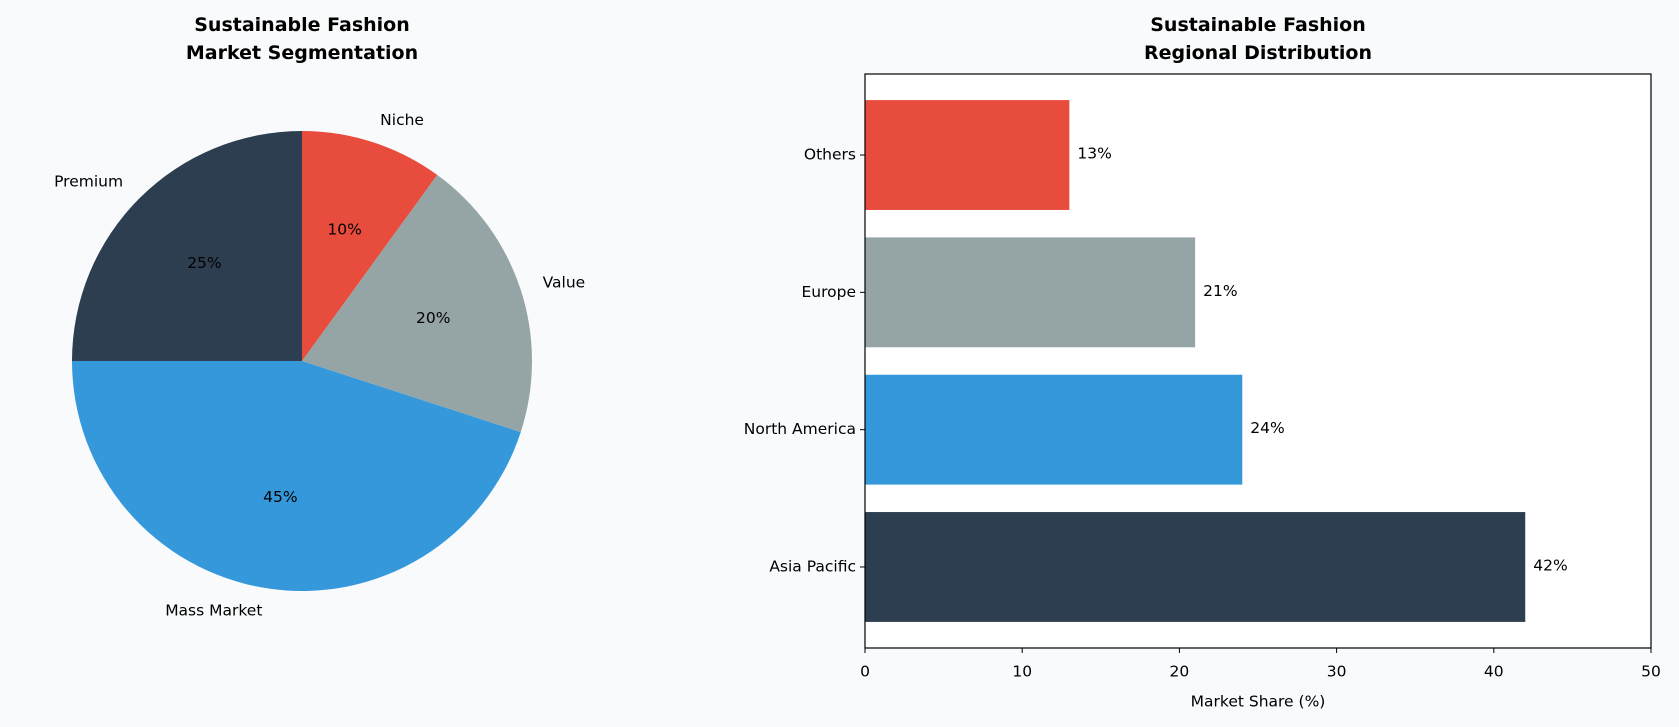 This screenshot has width=1679, height=727. What do you see at coordinates (88, 182) in the screenshot?
I see `slice-label: Premium` at bounding box center [88, 182].